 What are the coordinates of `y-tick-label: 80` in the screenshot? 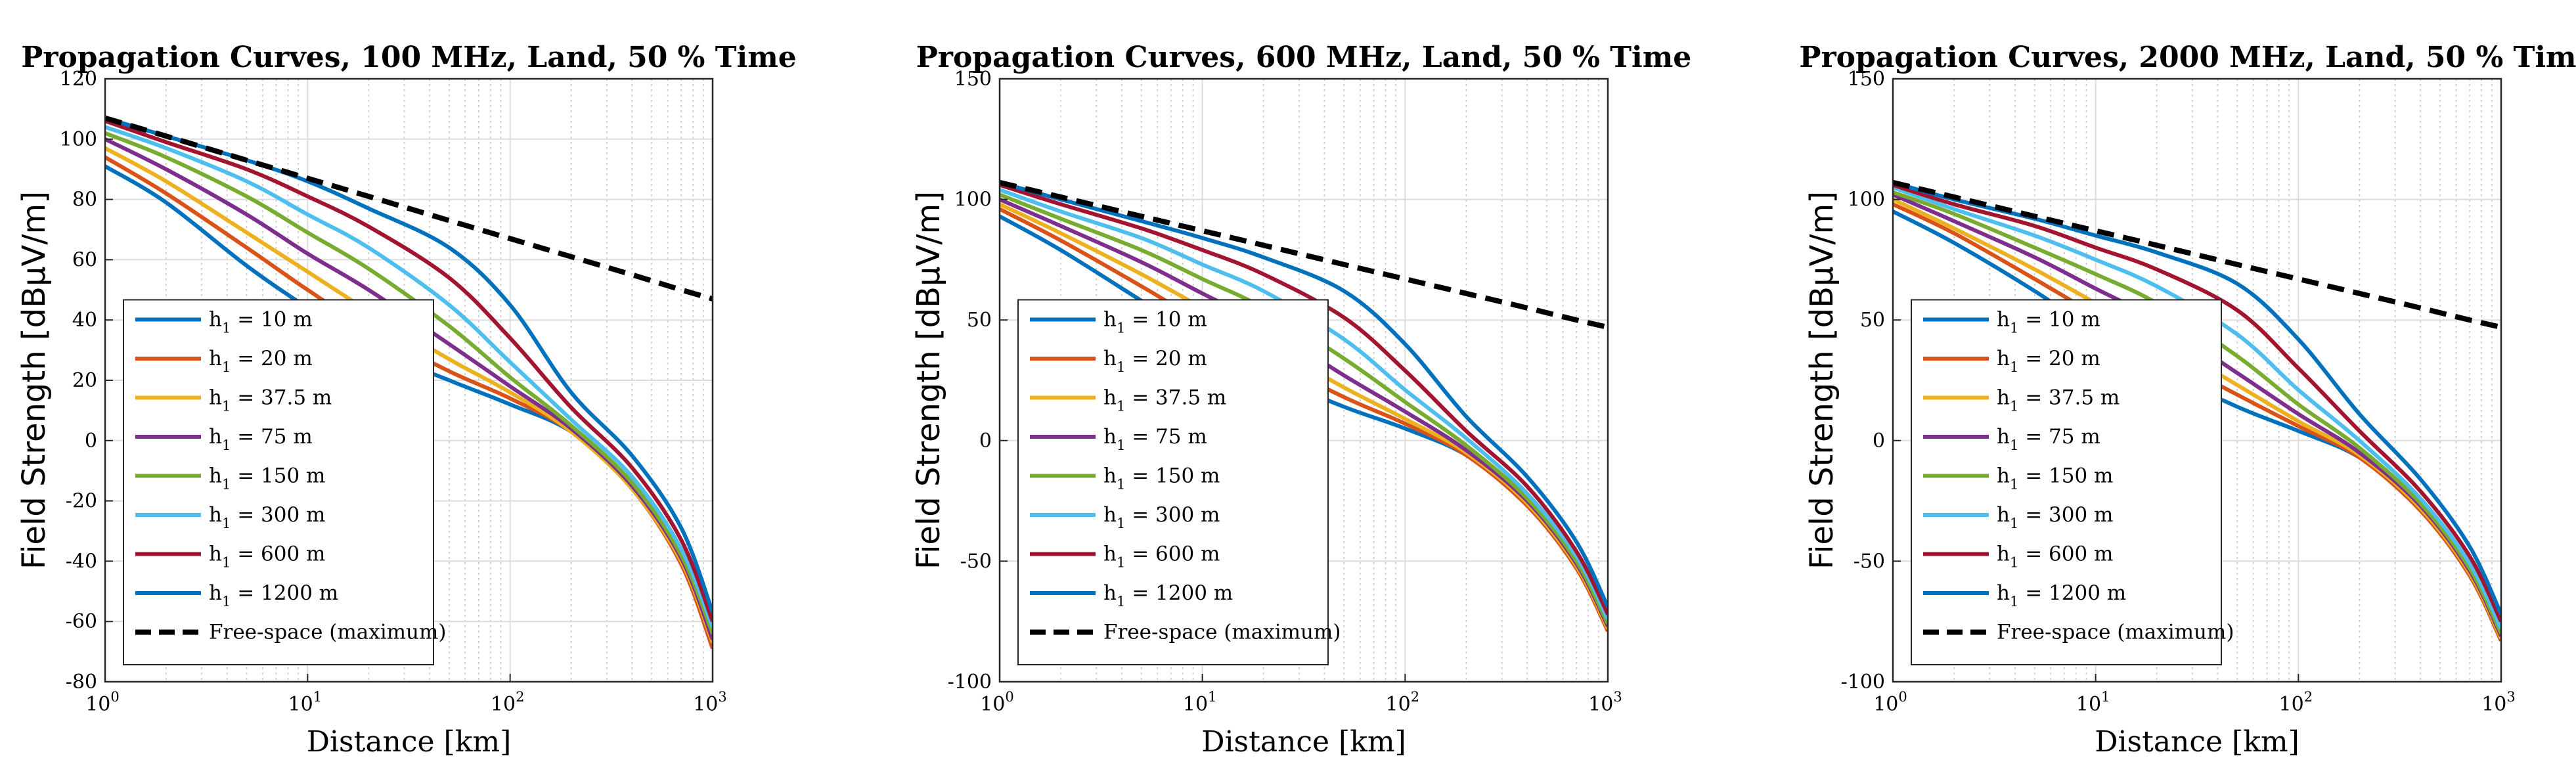 It's located at (84, 200).